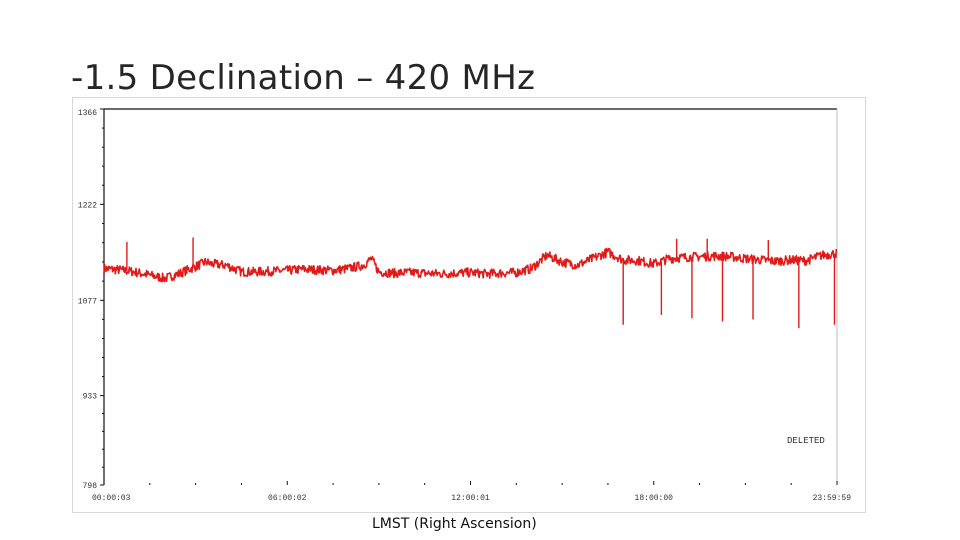 The width and height of the screenshot is (960, 540). I want to click on x-tick-label: 12:00:01, so click(470, 498).